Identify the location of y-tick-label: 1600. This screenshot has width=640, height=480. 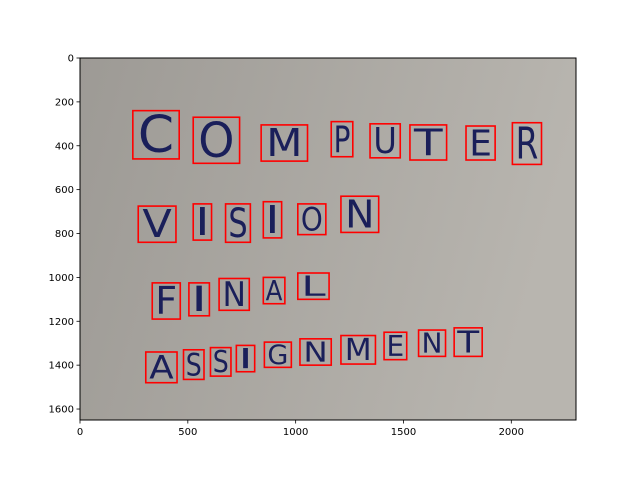
(61, 410).